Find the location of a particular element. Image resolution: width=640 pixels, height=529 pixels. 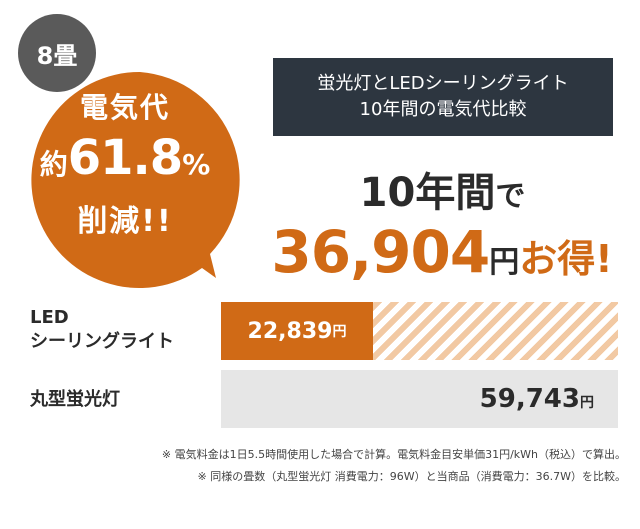

room-size-badge: 8畳 is located at coordinates (57, 53).